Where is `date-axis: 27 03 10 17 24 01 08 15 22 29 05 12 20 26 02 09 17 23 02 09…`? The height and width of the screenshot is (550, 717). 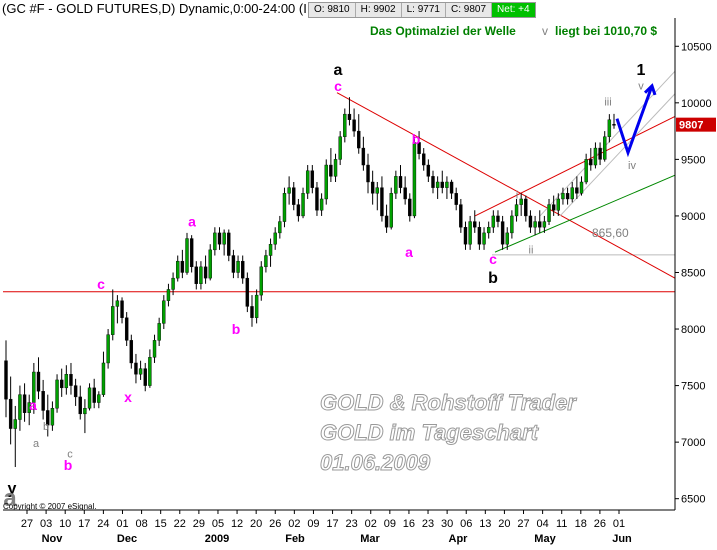
date-axis: 27 03 10 17 24 01 08 15 22 29 05 12 20 26 02 09 17 23 02 09… is located at coordinates (326, 527).